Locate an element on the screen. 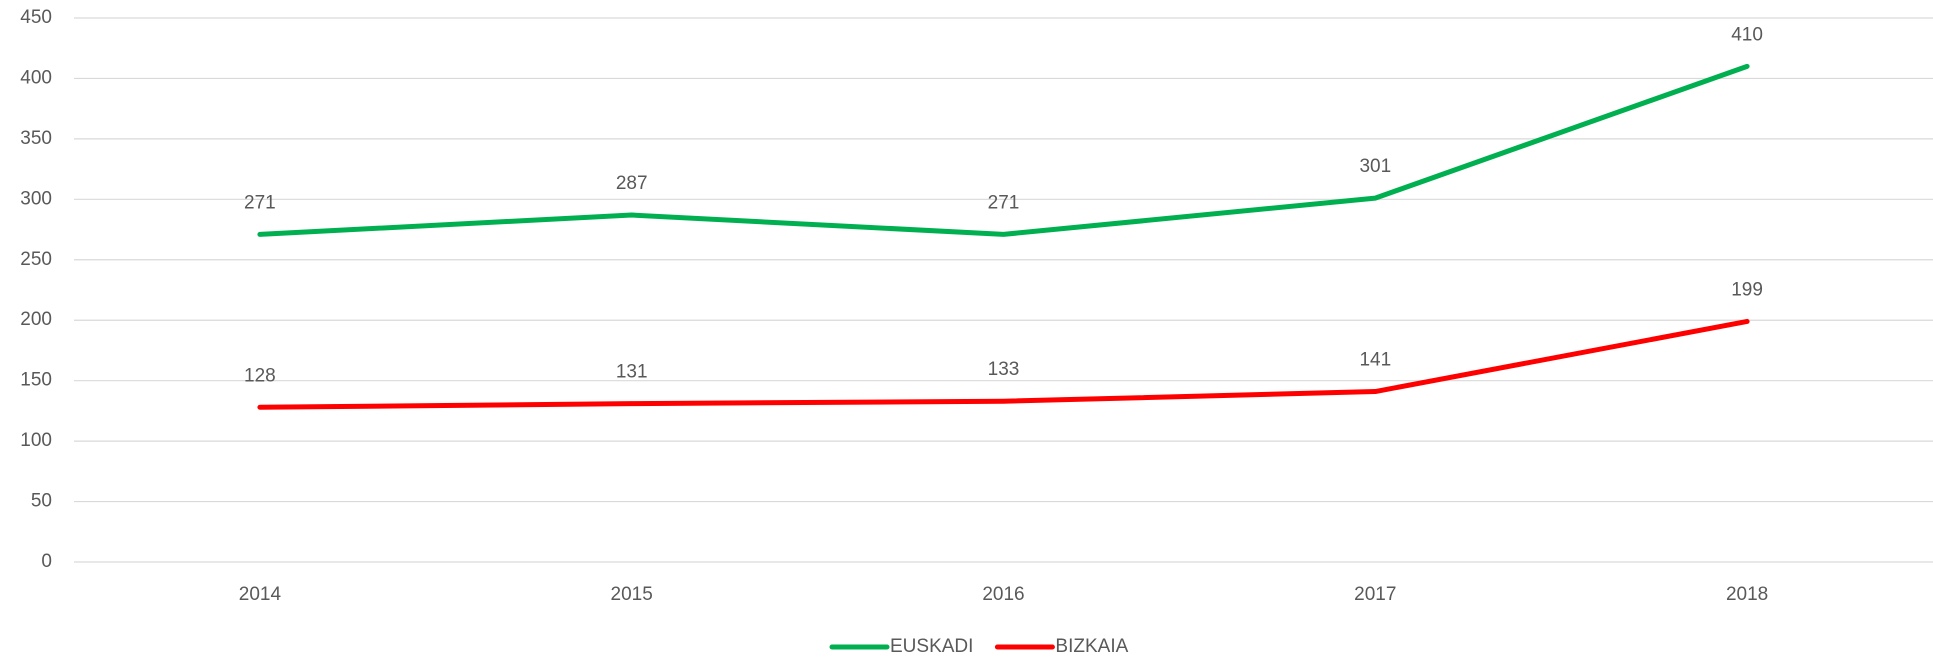 The width and height of the screenshot is (1933, 660). series-line is located at coordinates (1003, 364).